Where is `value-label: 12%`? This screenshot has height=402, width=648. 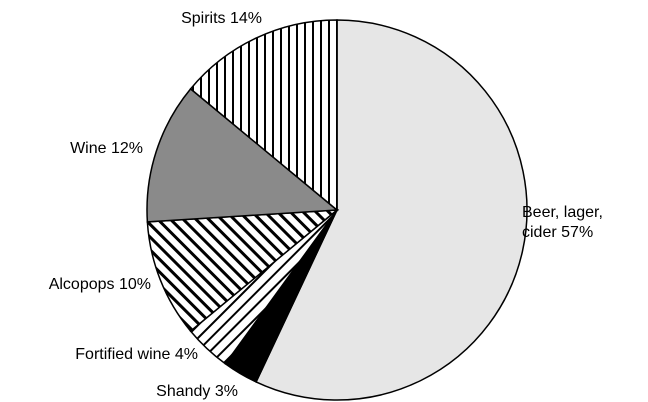
value-label: 12% is located at coordinates (126, 148).